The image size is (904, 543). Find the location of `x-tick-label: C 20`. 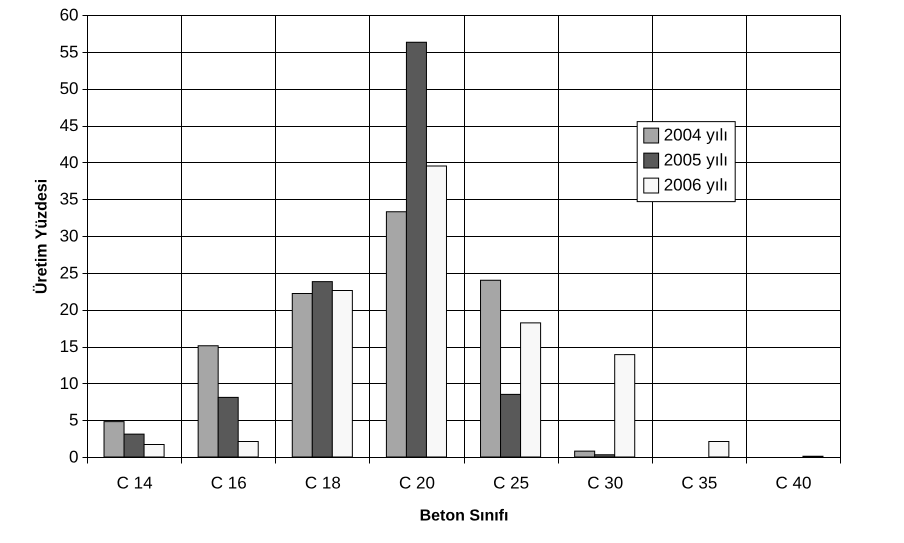

x-tick-label: C 20 is located at coordinates (416, 483).